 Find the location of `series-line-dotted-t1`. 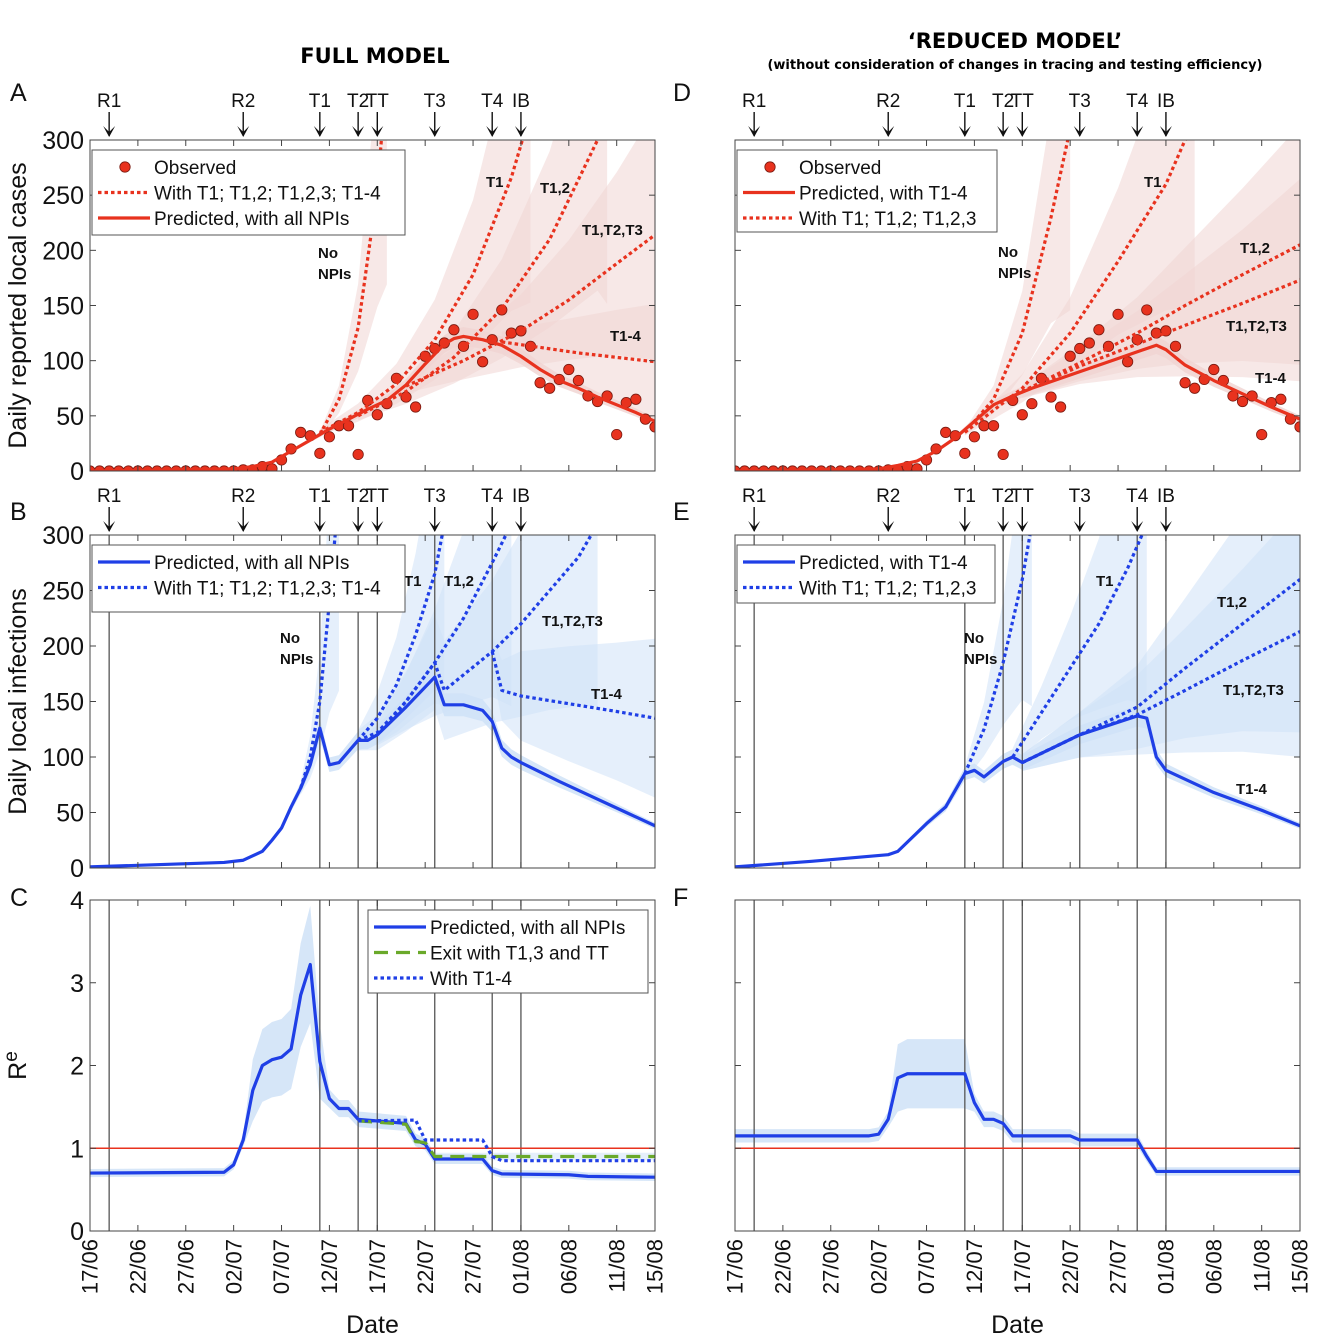

series-line-dotted-t1 is located at coordinates (400, 638).